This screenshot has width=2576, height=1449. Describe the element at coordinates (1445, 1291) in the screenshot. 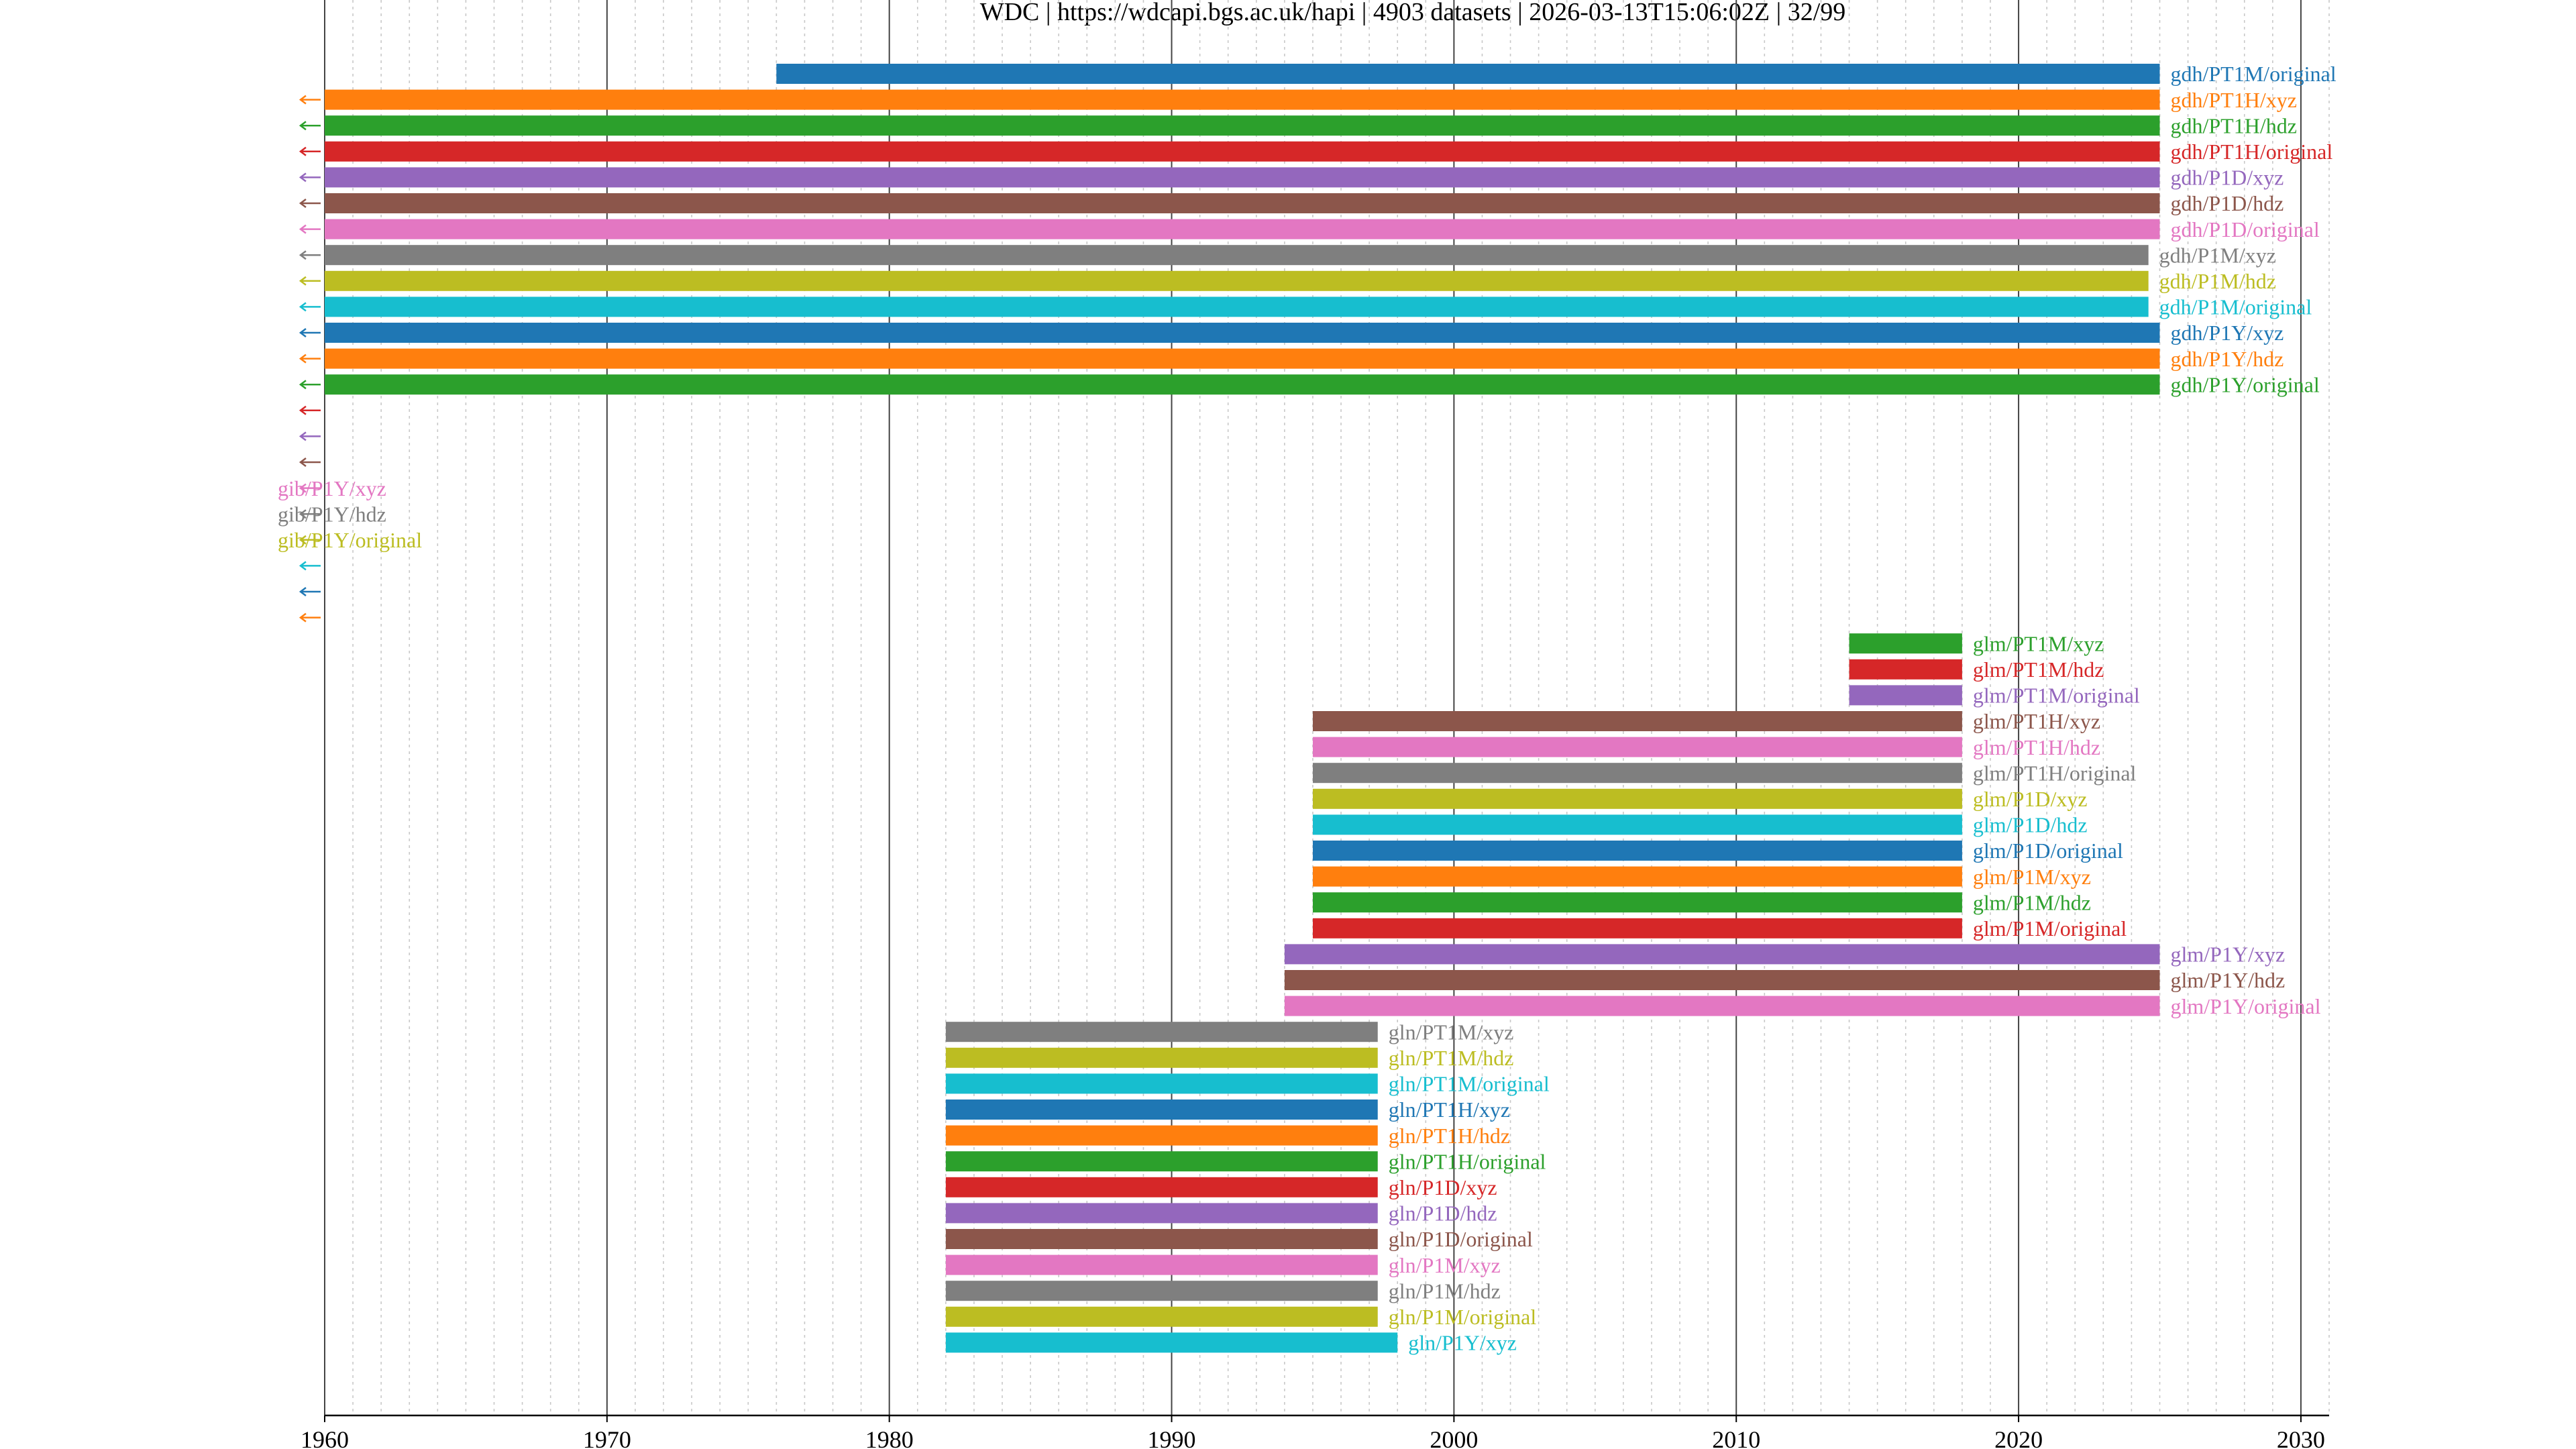

I see `dataset-label: gln/P1M/hdz` at that location.